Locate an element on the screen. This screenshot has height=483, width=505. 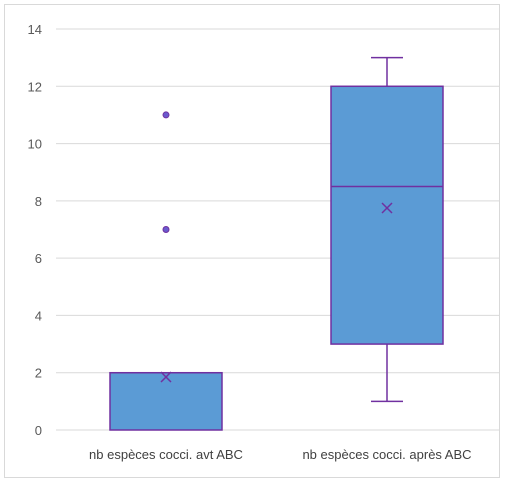
y-tick-label: 12 is located at coordinates (35, 86).